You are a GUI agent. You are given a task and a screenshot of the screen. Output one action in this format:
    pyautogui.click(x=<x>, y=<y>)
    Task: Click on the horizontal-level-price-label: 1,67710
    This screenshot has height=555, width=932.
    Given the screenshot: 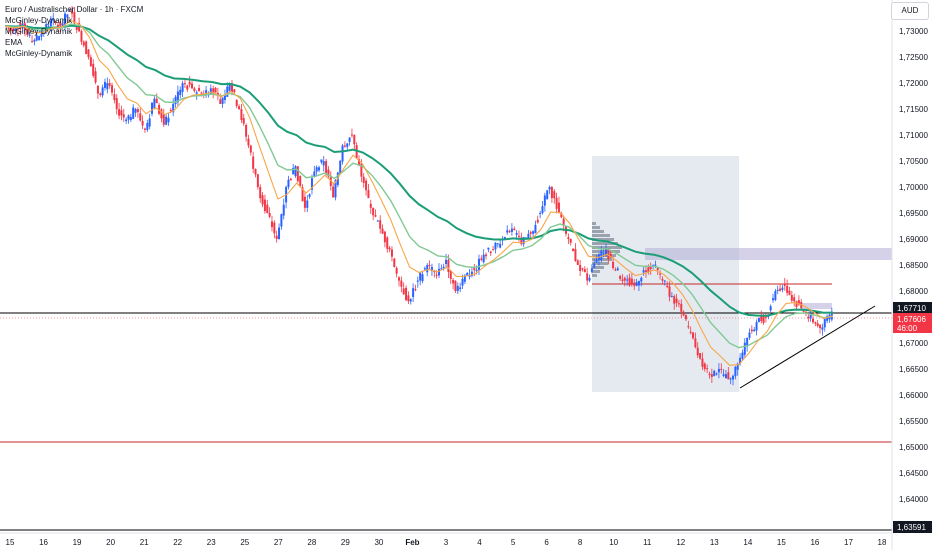 What is the action you would take?
    pyautogui.click(x=911, y=308)
    